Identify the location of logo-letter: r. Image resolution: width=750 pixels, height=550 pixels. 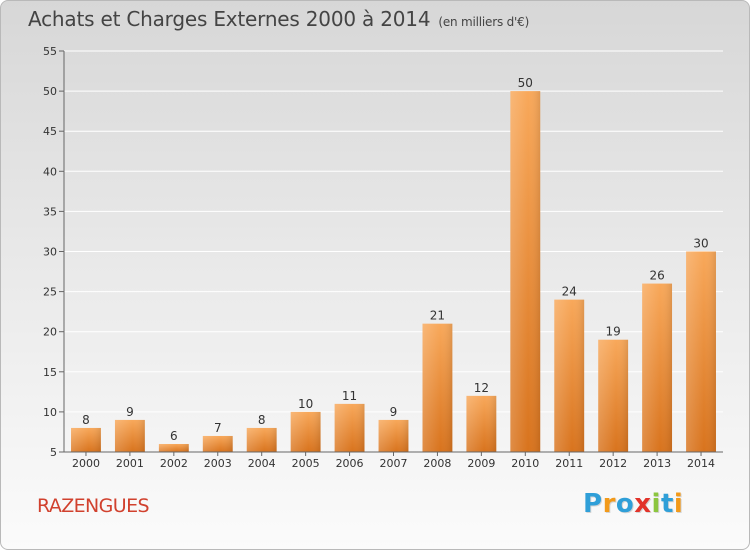
(609, 504).